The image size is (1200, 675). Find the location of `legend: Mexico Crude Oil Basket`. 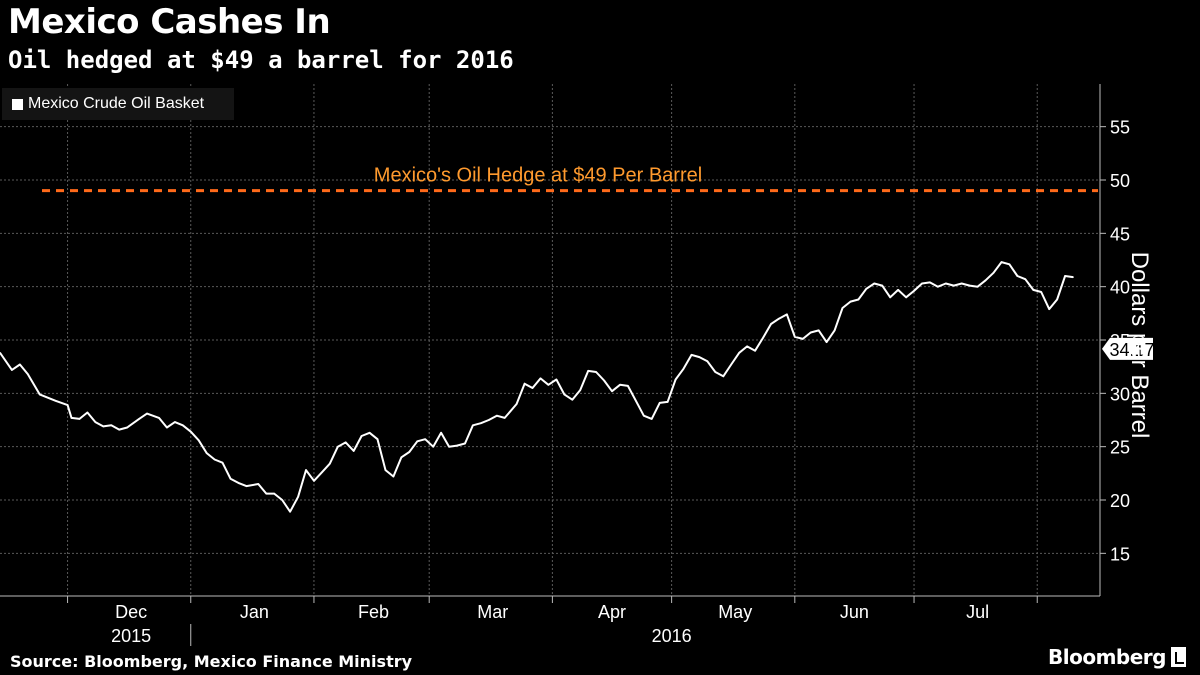

legend: Mexico Crude Oil Basket is located at coordinates (118, 104).